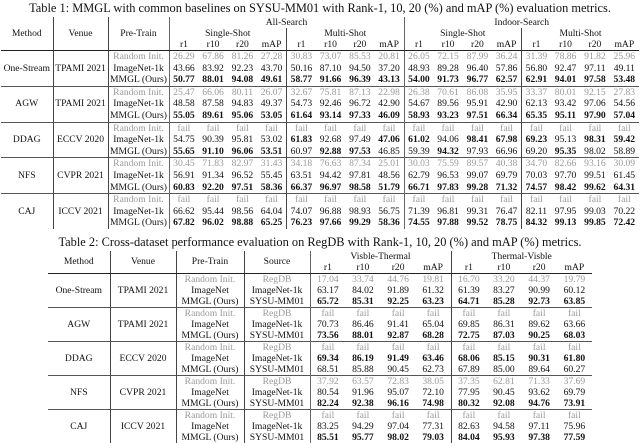 This screenshot has width=640, height=443. I want to click on header-venue: Venue, so click(143, 262).